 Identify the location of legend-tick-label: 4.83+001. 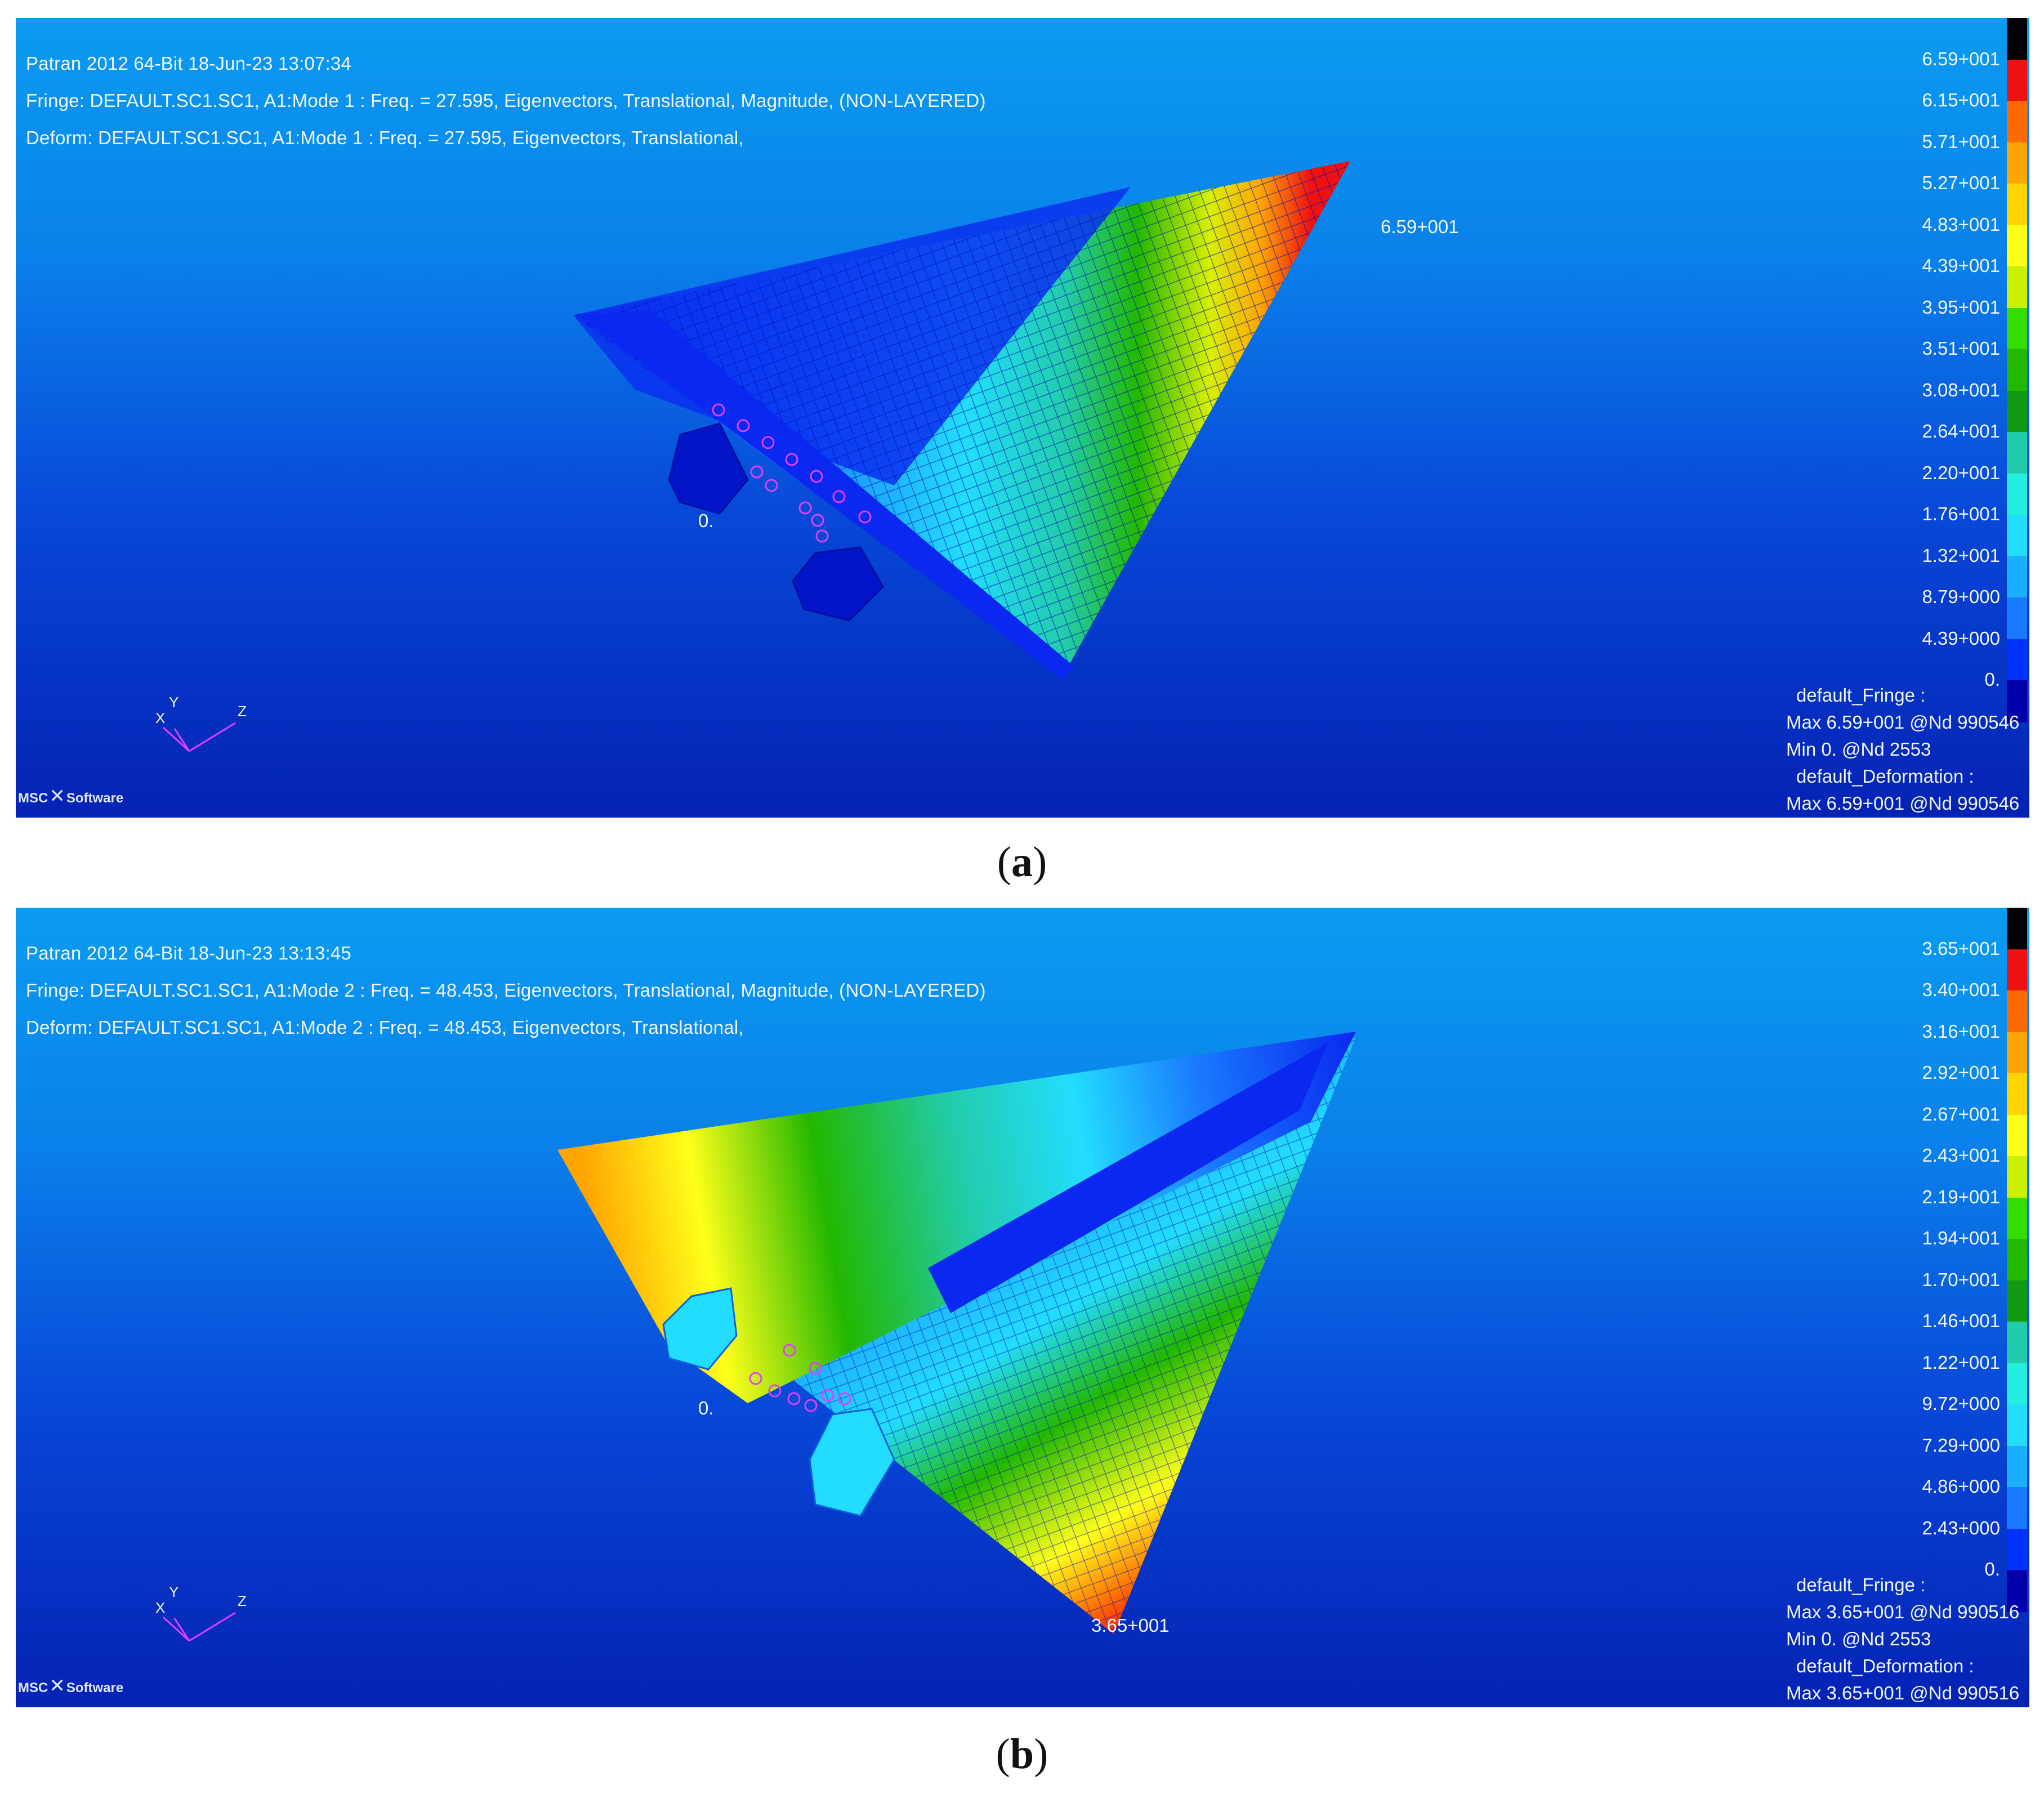
(1961, 224).